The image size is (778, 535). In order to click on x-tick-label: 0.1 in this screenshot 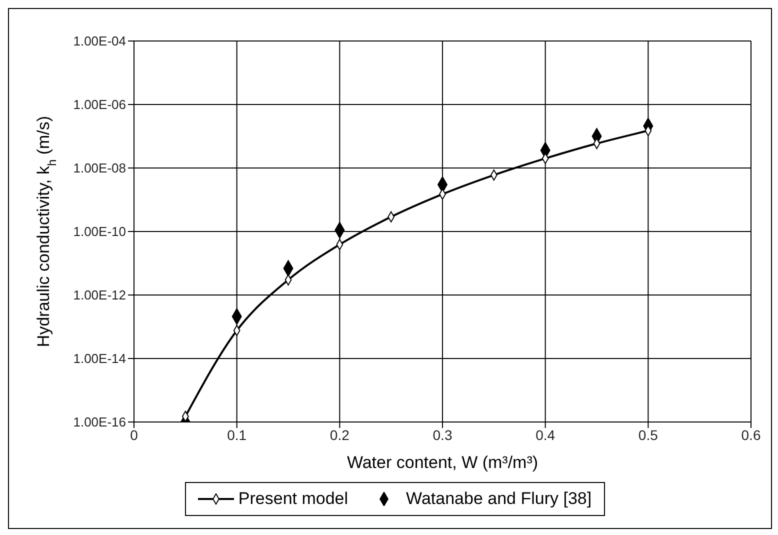, I will do `click(237, 434)`.